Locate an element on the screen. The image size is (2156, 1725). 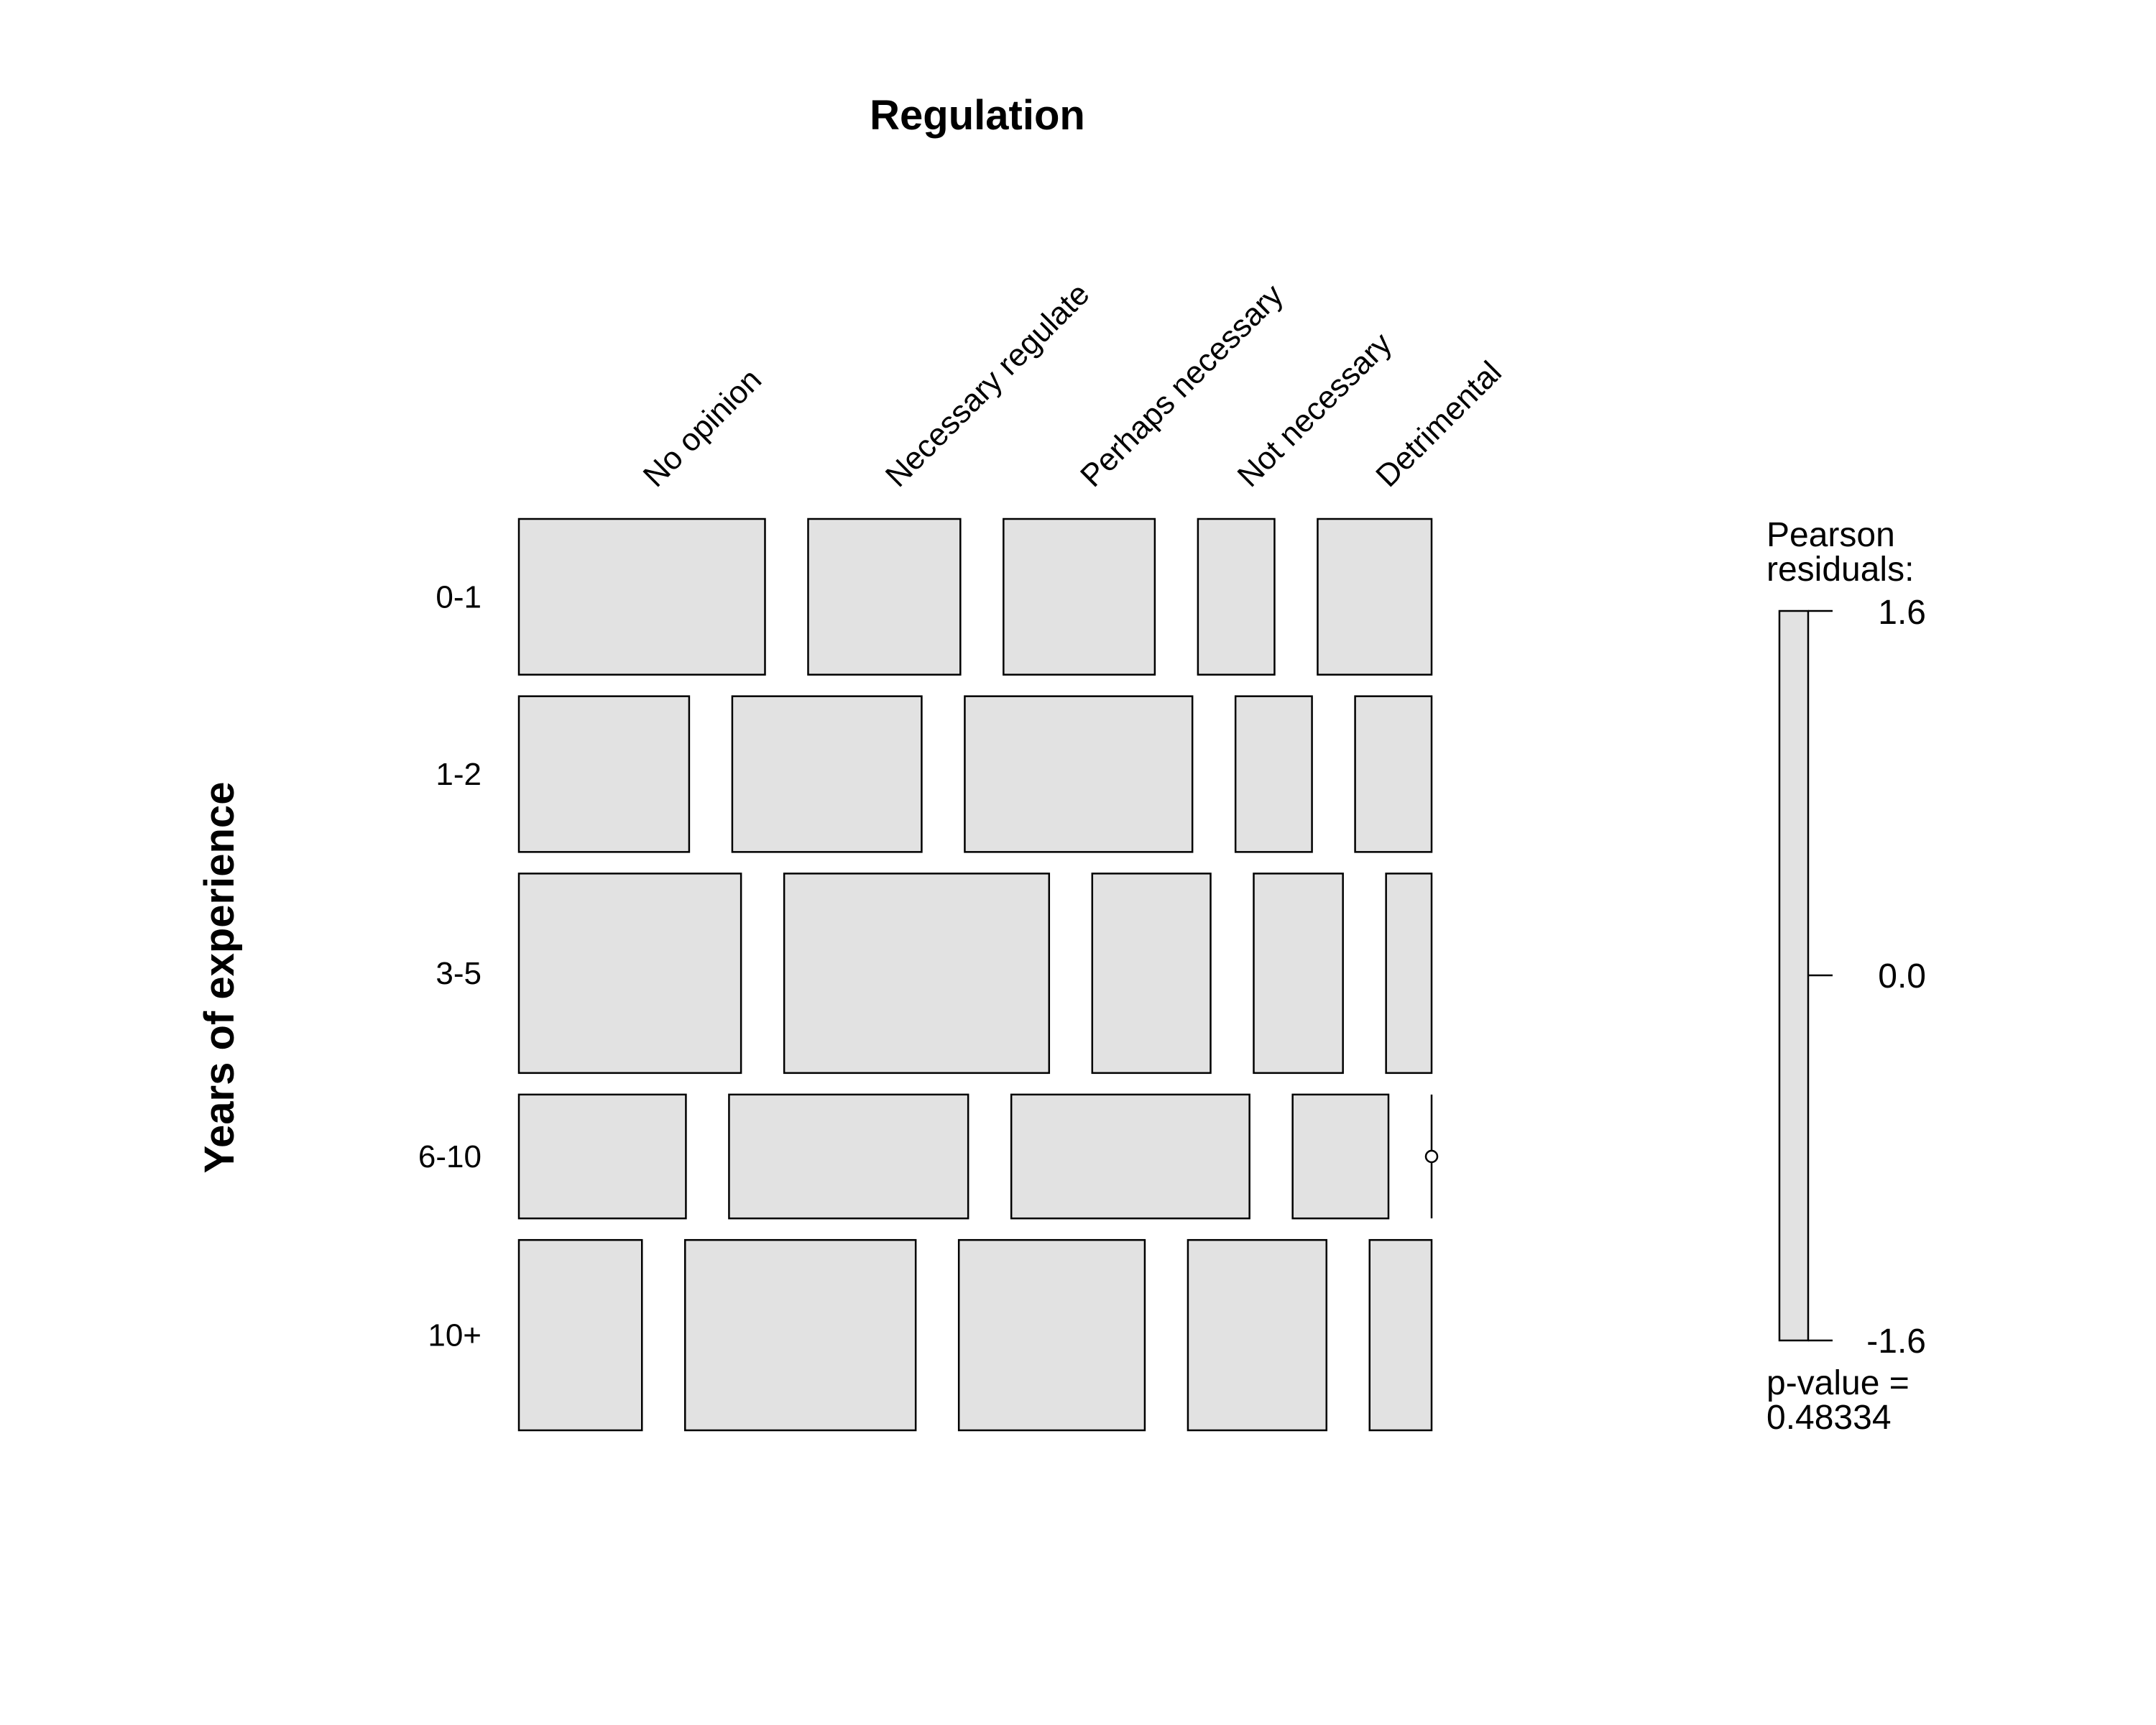
mosaic-tile-3-5-not-necessary is located at coordinates (1299, 974).